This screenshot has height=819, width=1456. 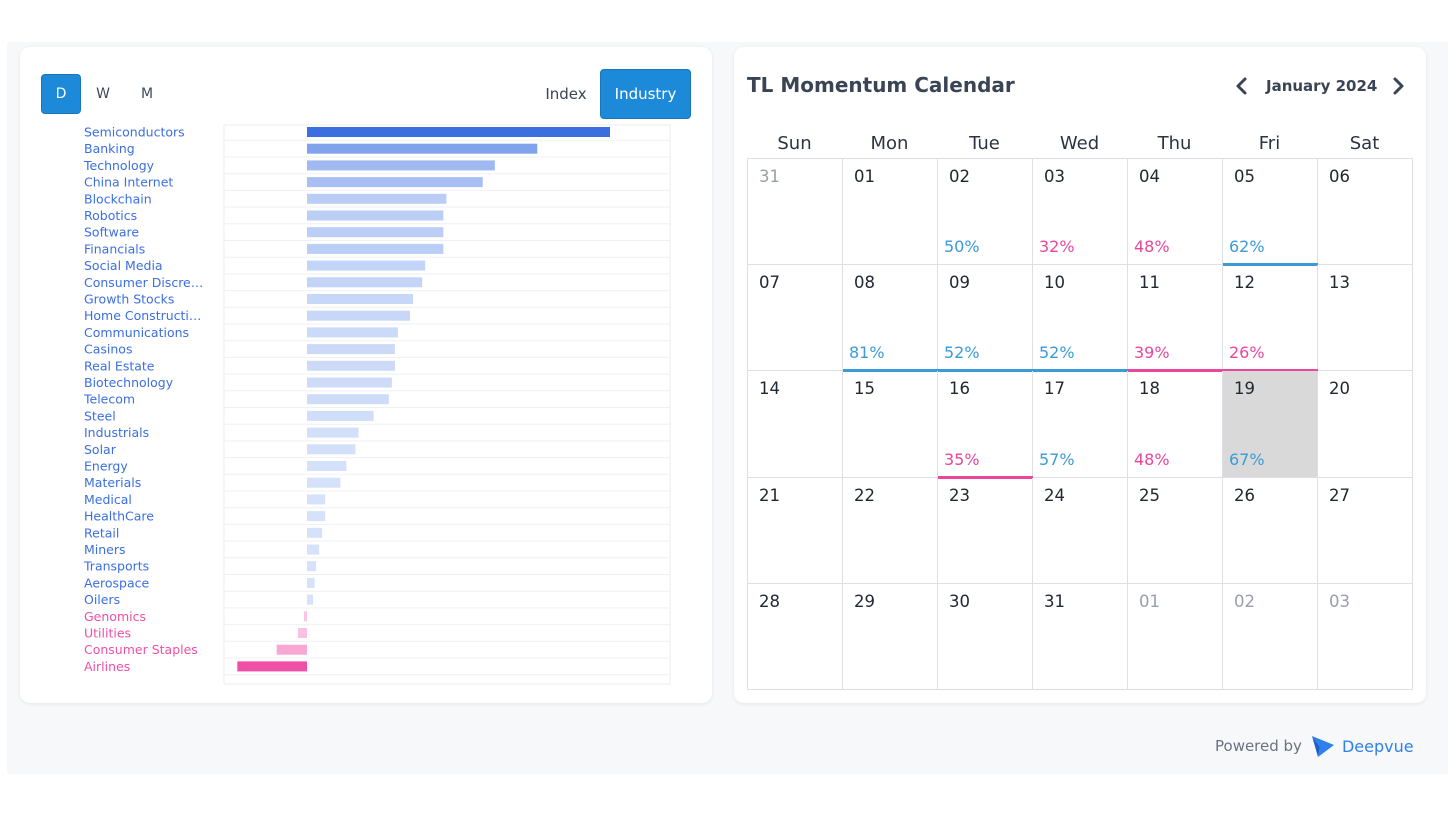 What do you see at coordinates (147, 94) in the screenshot?
I see `period-month-button: M` at bounding box center [147, 94].